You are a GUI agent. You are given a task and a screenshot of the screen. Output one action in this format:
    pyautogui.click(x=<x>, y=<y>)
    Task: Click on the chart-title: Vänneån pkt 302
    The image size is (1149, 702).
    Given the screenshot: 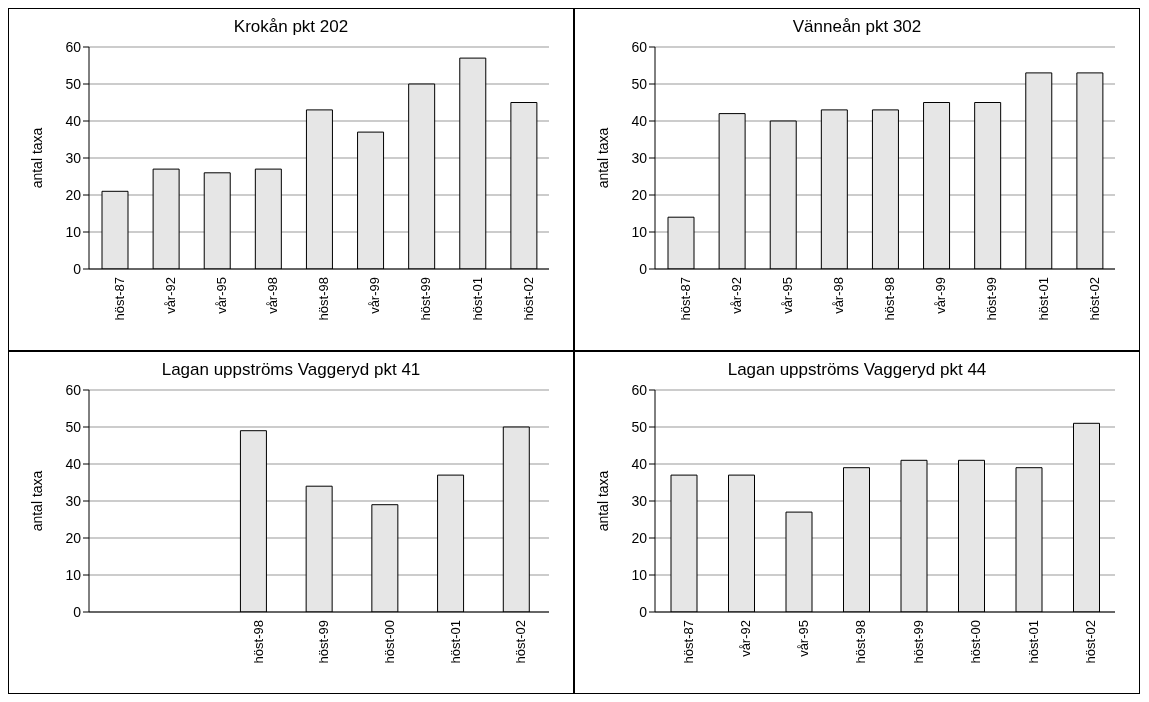 What is the action you would take?
    pyautogui.click(x=857, y=27)
    